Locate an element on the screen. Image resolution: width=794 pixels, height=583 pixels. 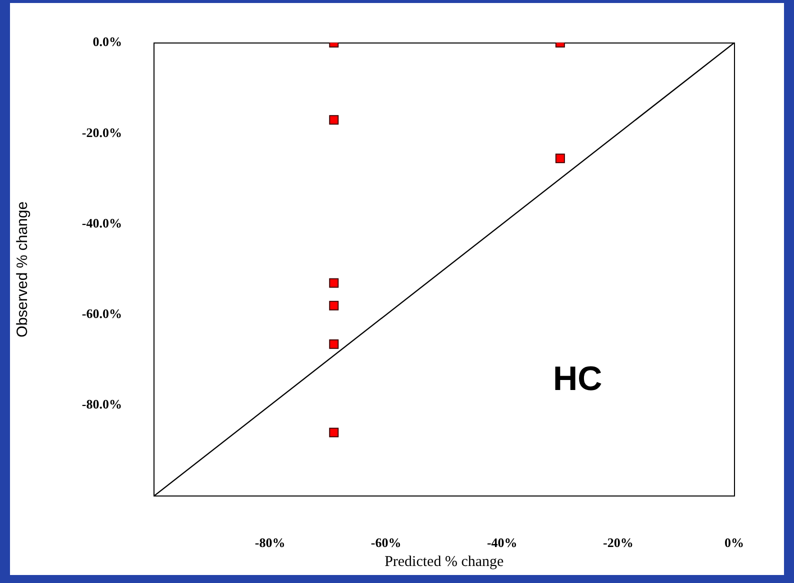
y-tick-label: -60.0% is located at coordinates (102, 314).